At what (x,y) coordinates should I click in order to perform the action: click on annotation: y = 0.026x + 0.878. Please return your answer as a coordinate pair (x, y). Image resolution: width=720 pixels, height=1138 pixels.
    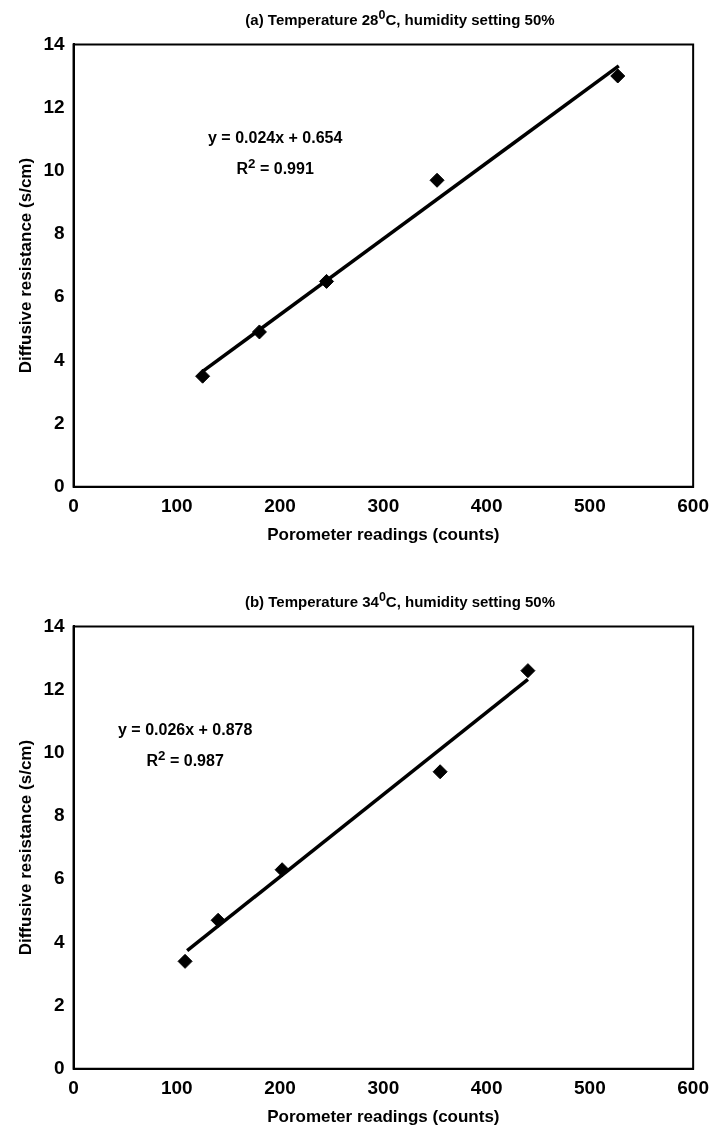
    Looking at the image, I should click on (185, 730).